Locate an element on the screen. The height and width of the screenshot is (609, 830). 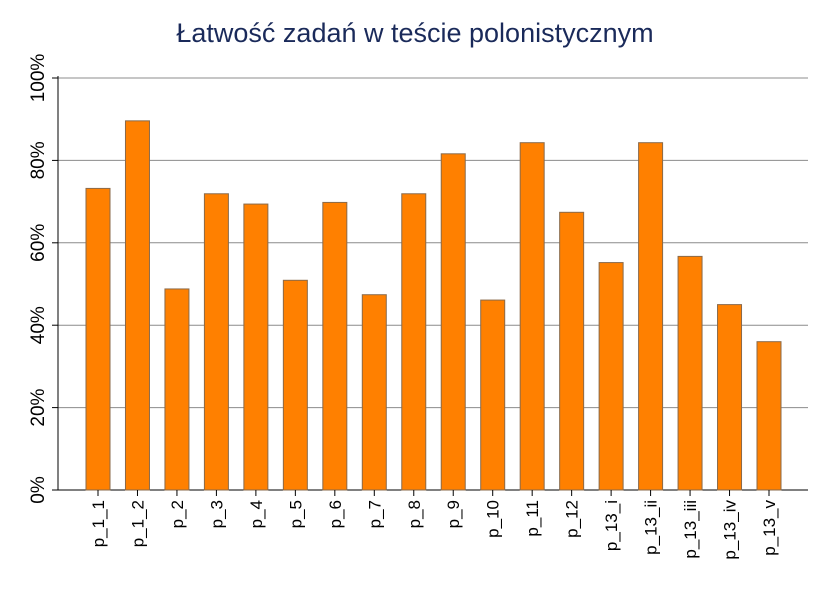
x-tick-label: p_6 is located at coordinates (335, 514).